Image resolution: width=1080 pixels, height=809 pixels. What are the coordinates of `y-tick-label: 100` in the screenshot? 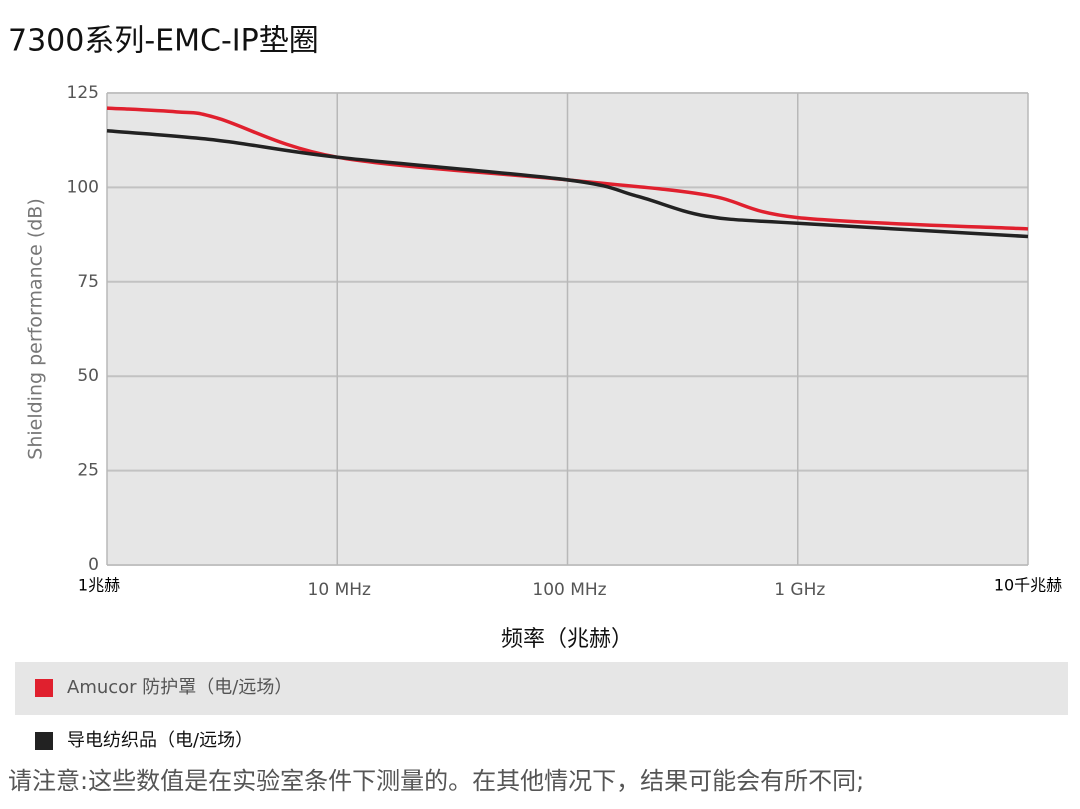 It's located at (83, 187).